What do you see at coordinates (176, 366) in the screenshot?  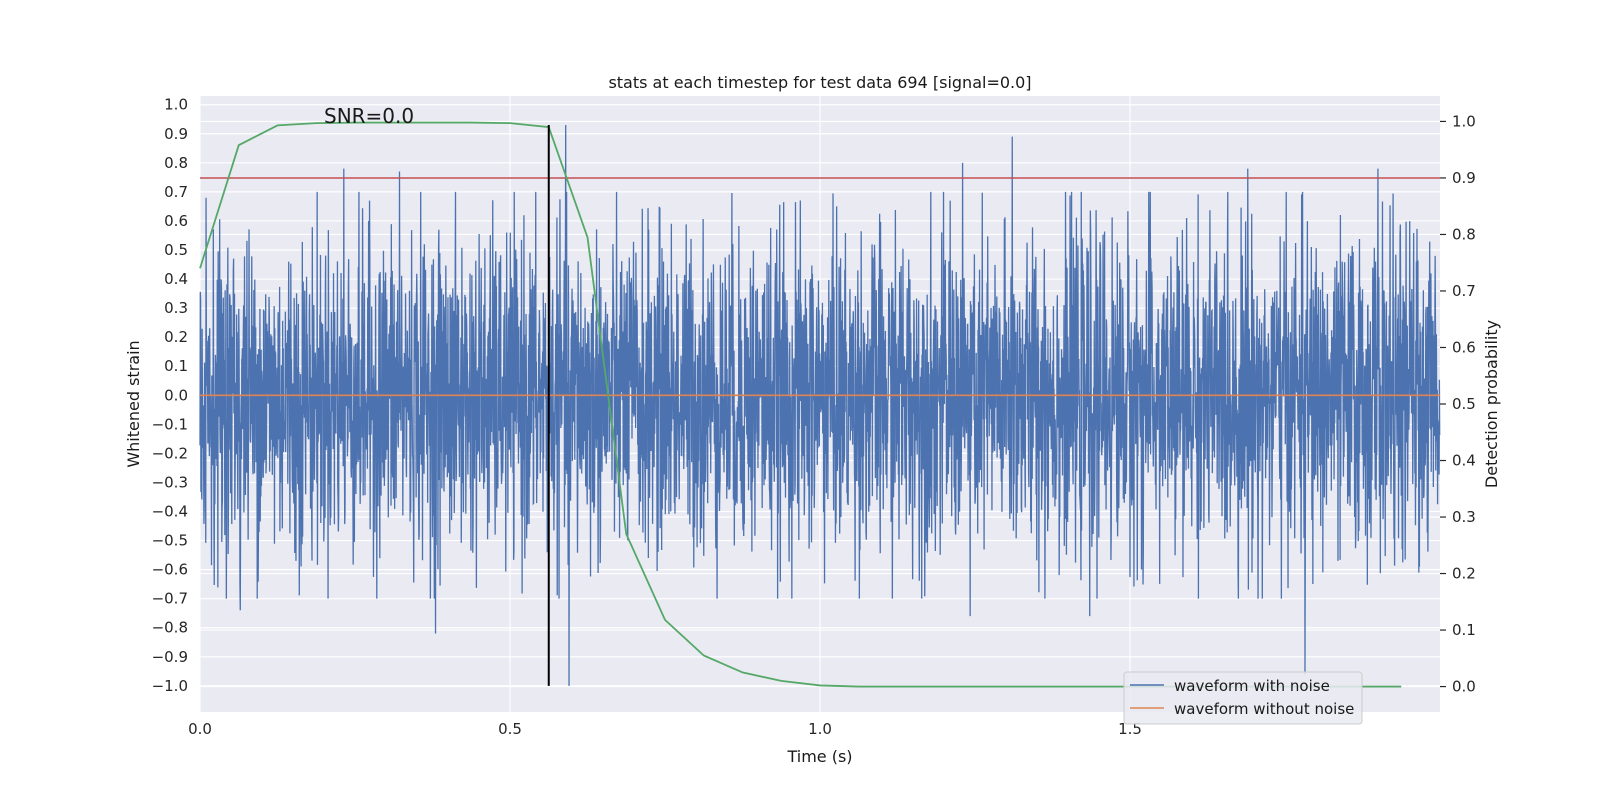 I see `y-tick-label: 0.1` at bounding box center [176, 366].